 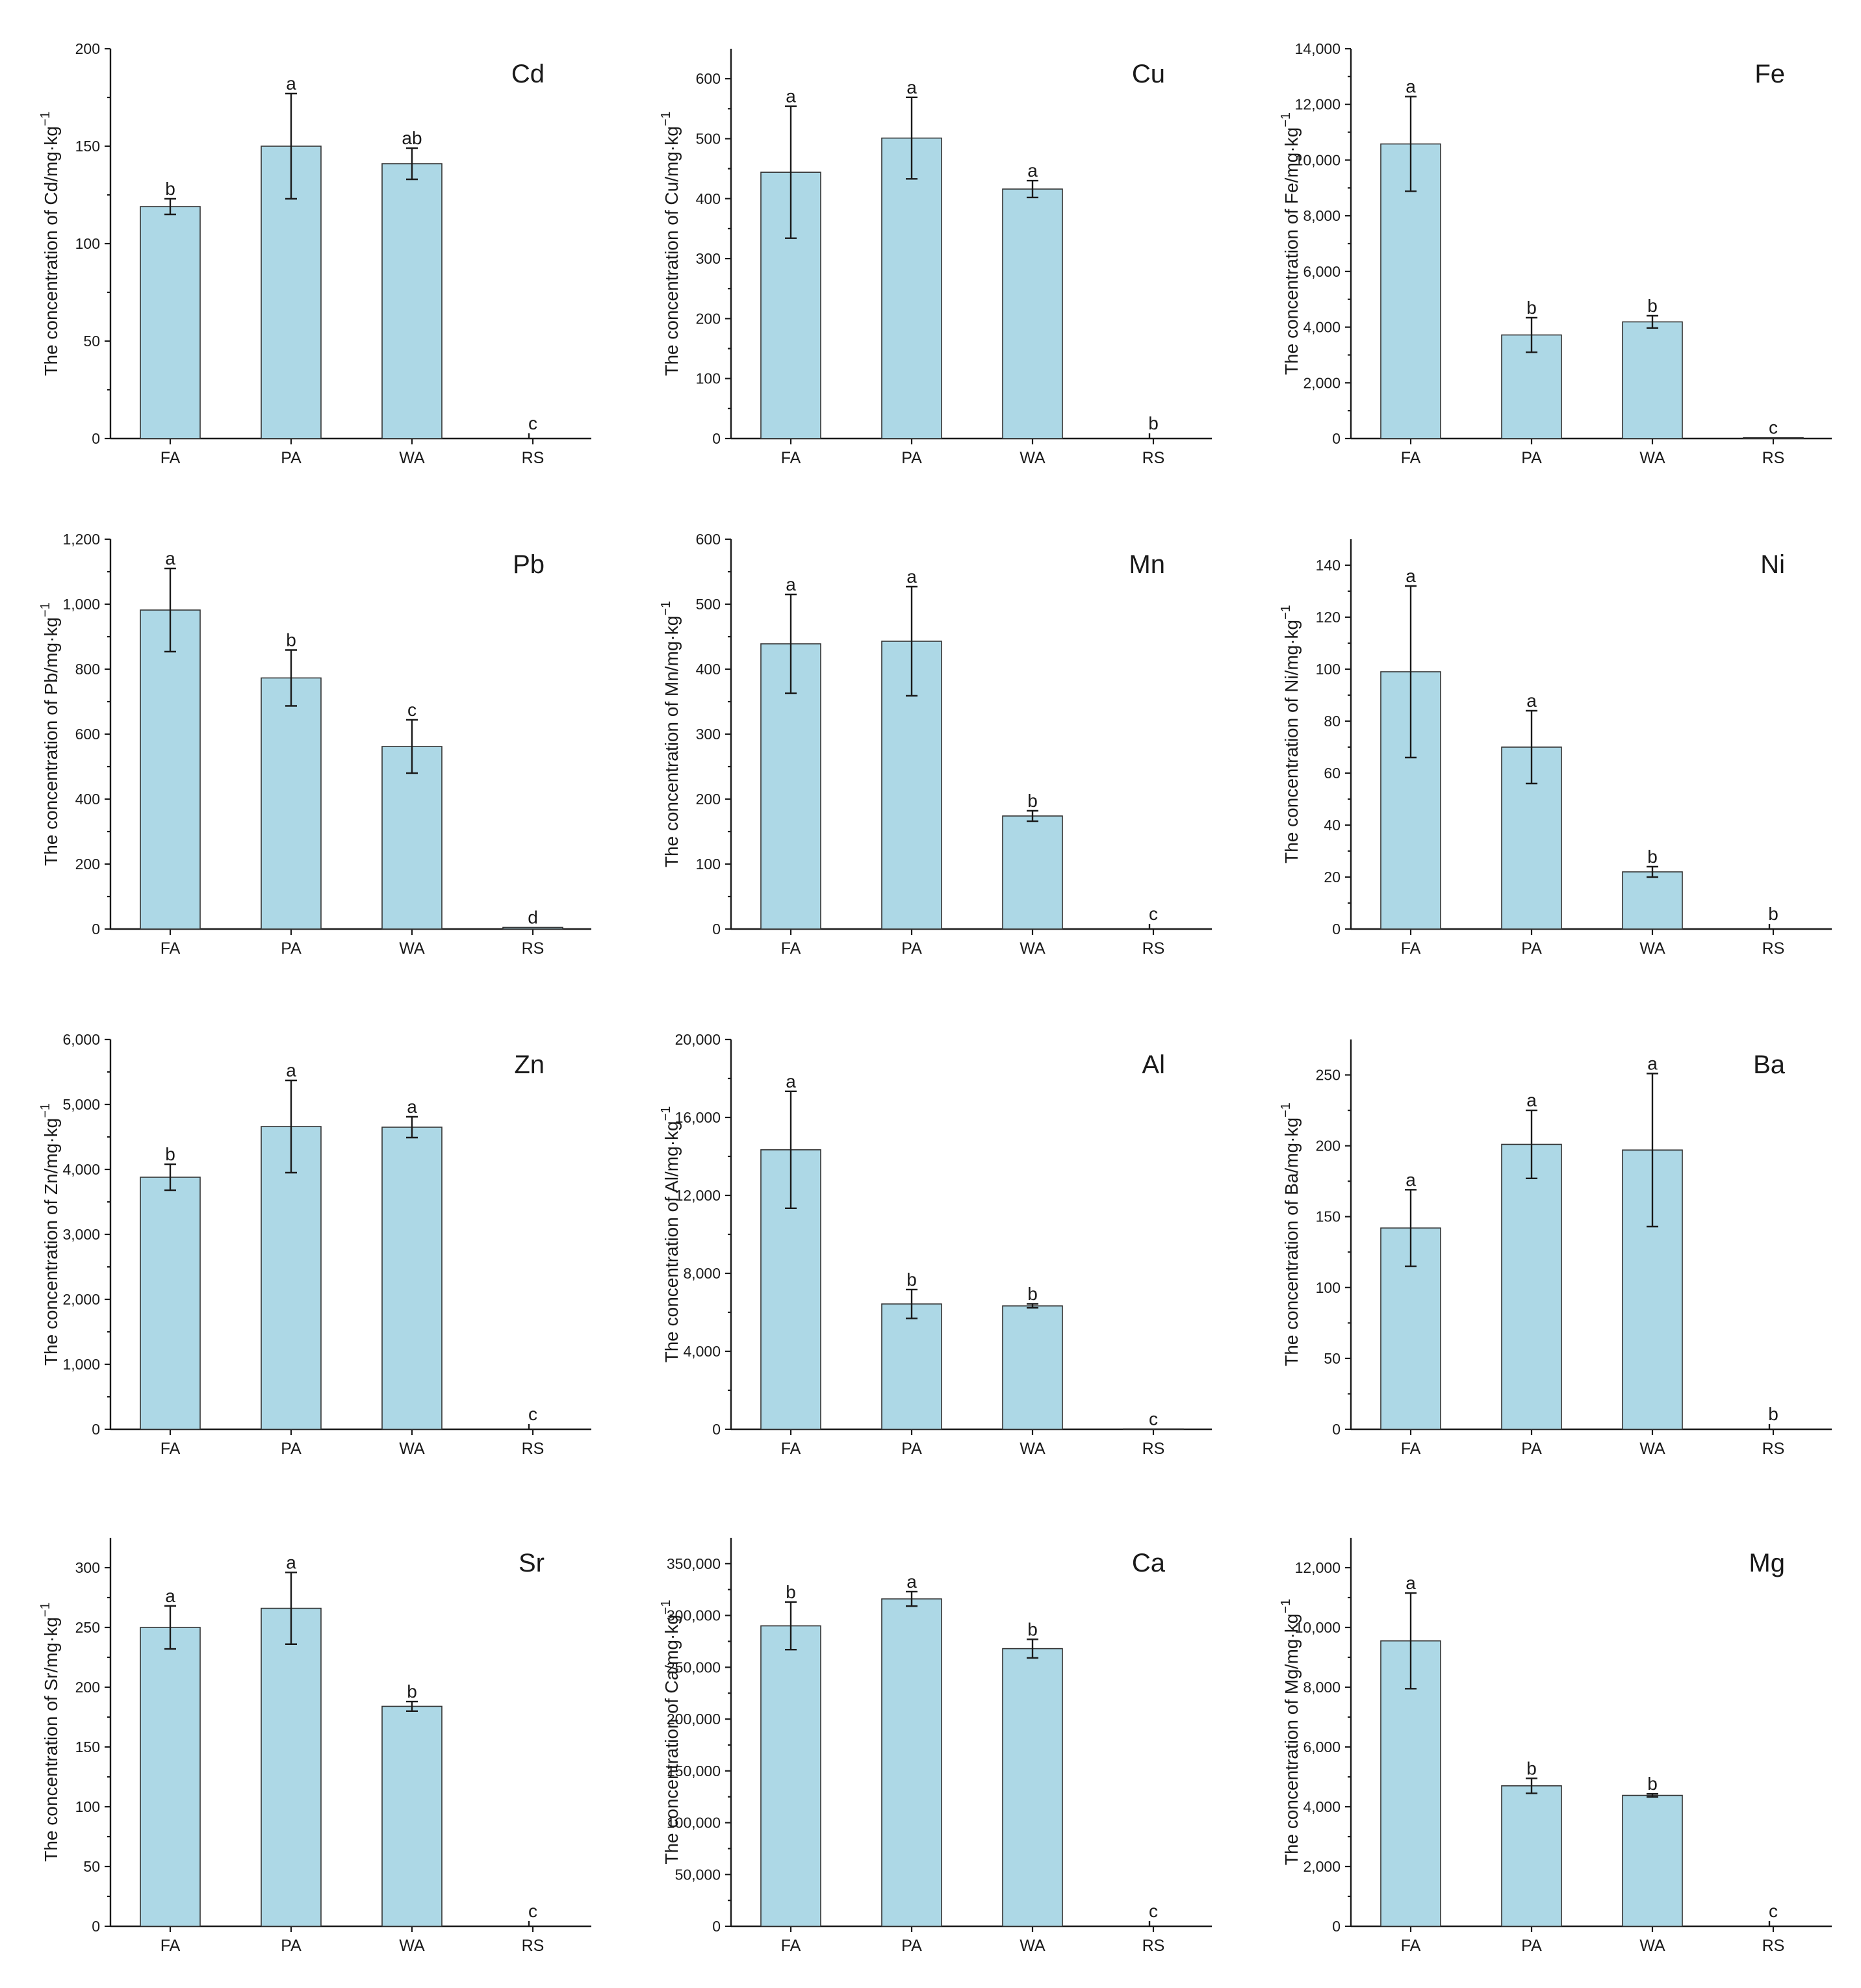 I want to click on y-axis-label: The concentration of Mg/mg·kg−1, so click(x=1290, y=1732).